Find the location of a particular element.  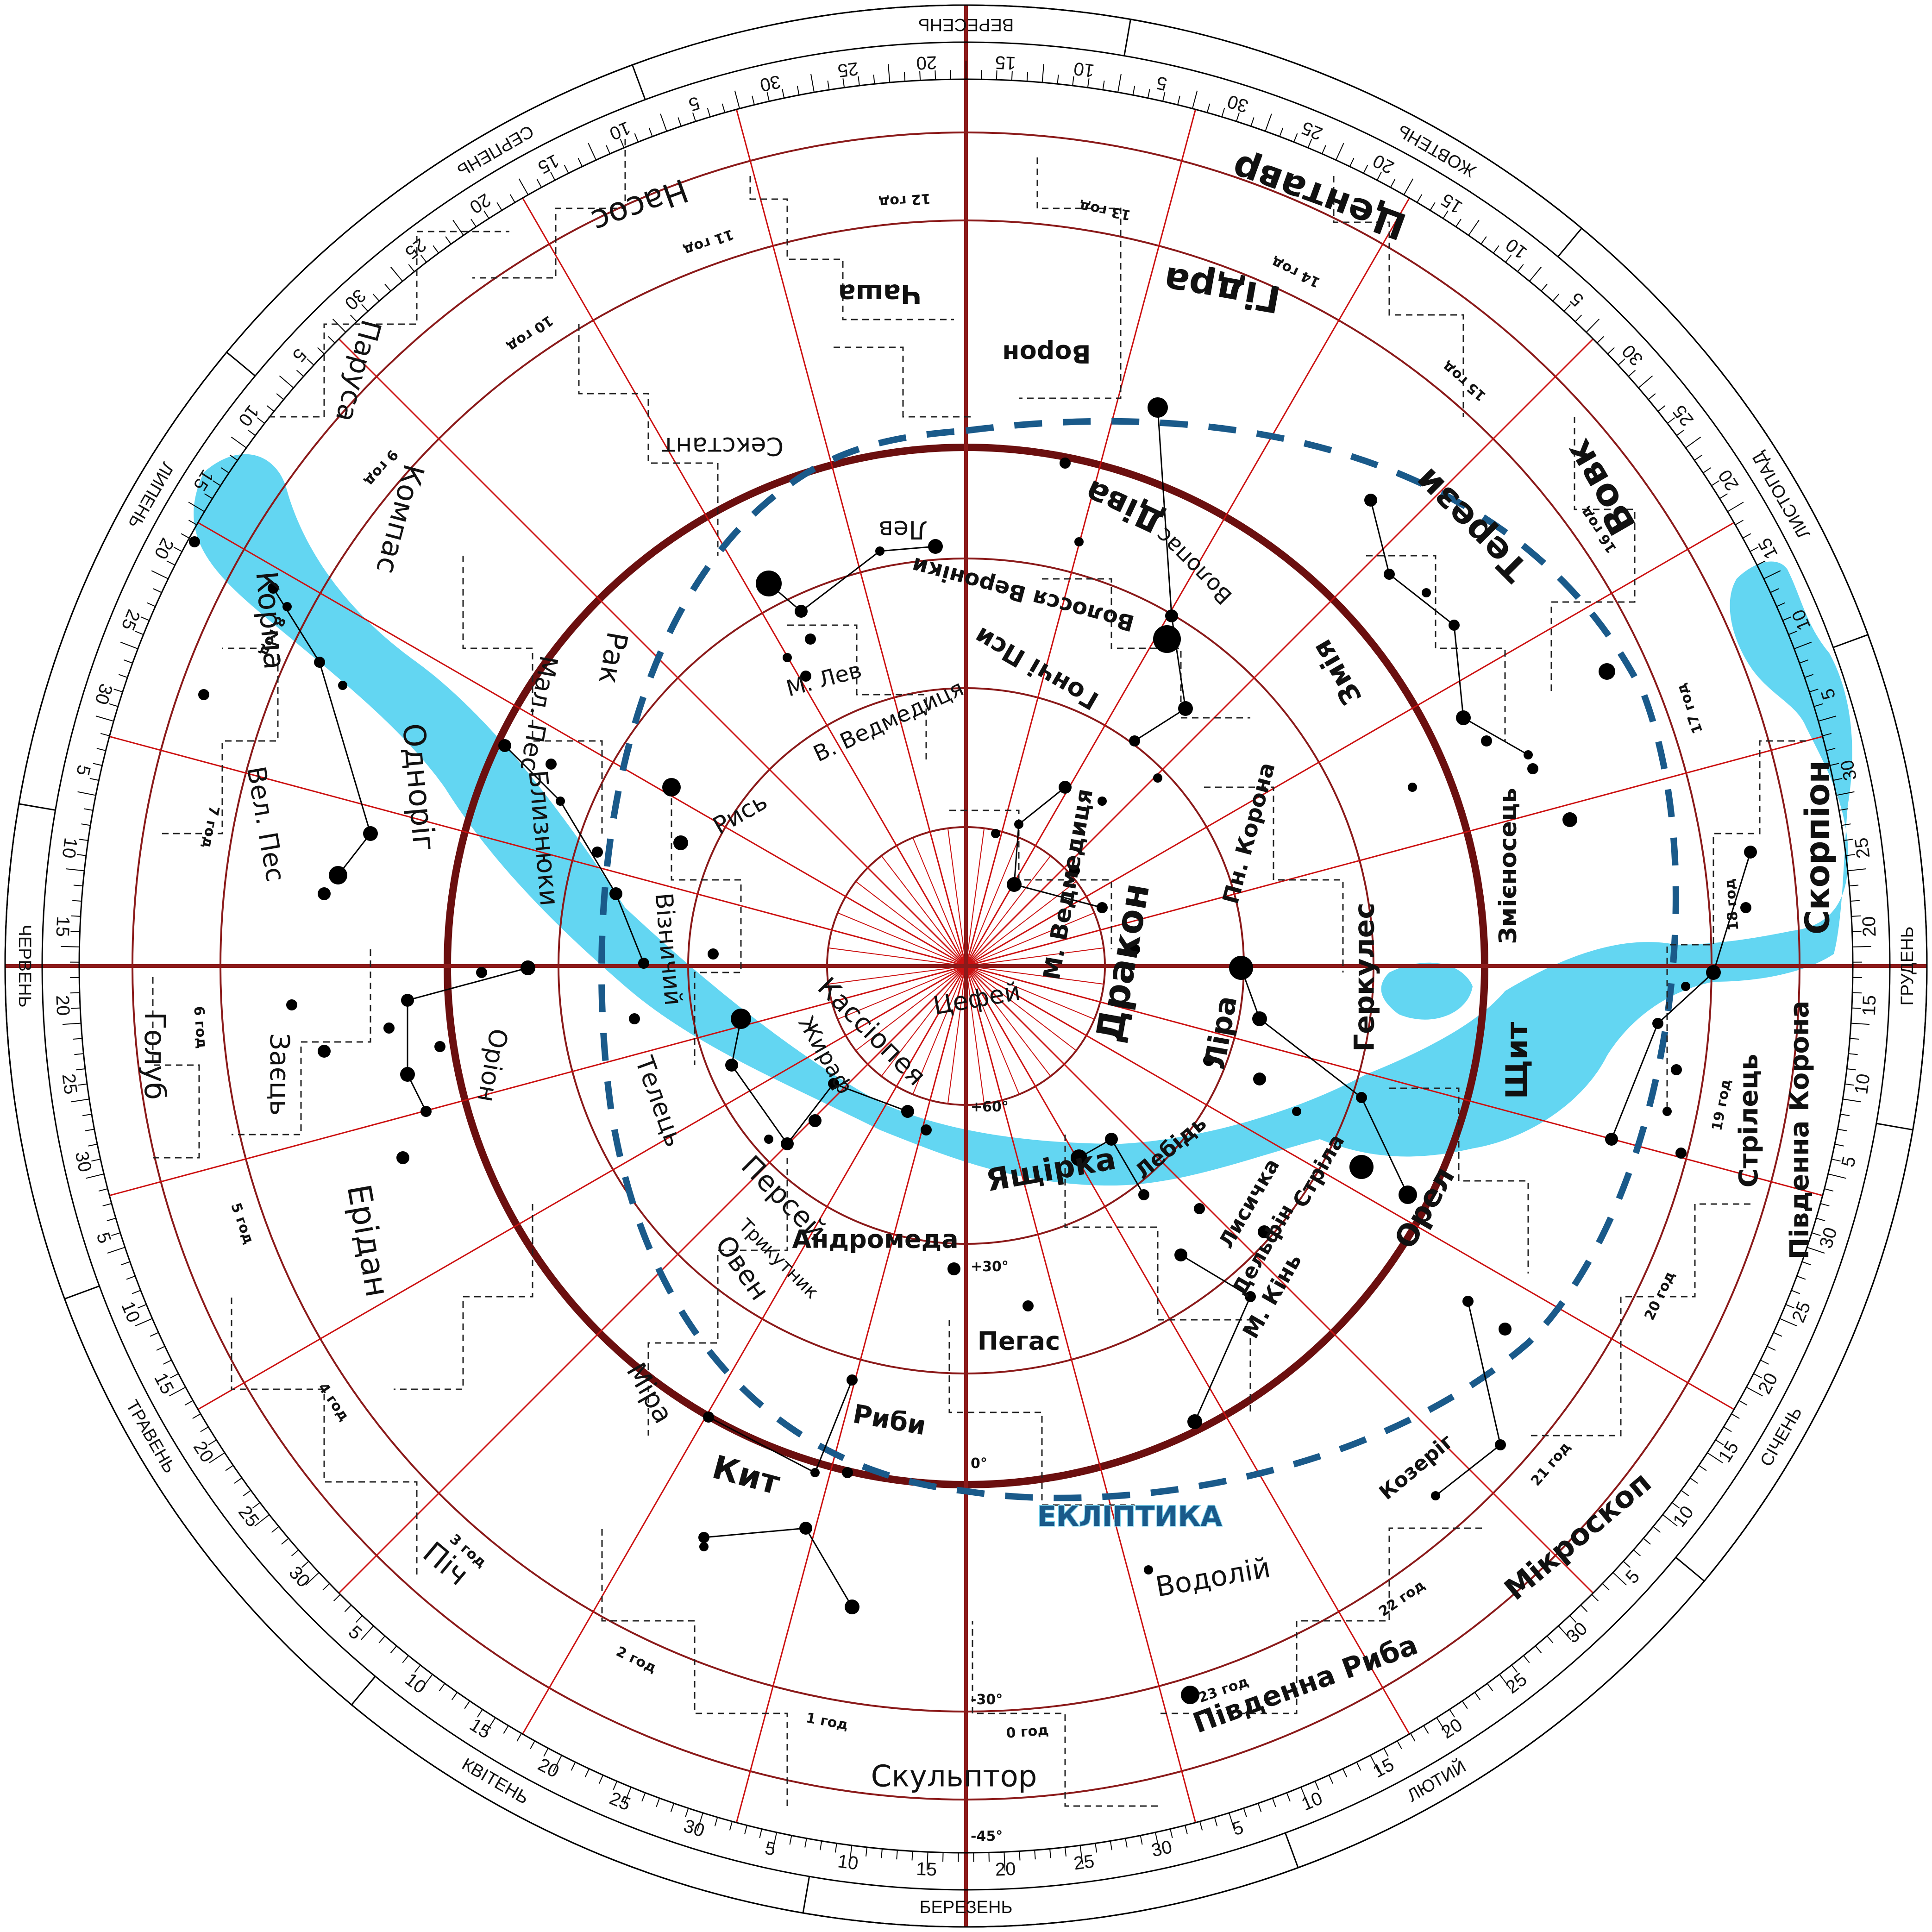

hour-label: 6 год is located at coordinates (200, 1027).